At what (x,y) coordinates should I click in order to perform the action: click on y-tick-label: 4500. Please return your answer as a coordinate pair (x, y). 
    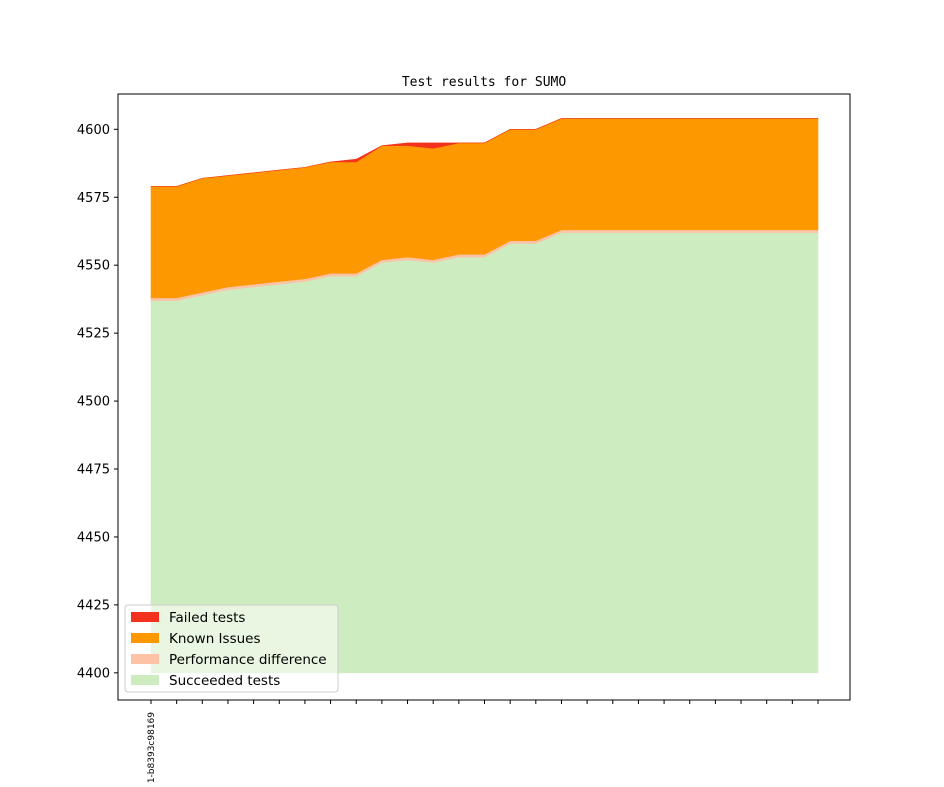
    Looking at the image, I should click on (93, 402).